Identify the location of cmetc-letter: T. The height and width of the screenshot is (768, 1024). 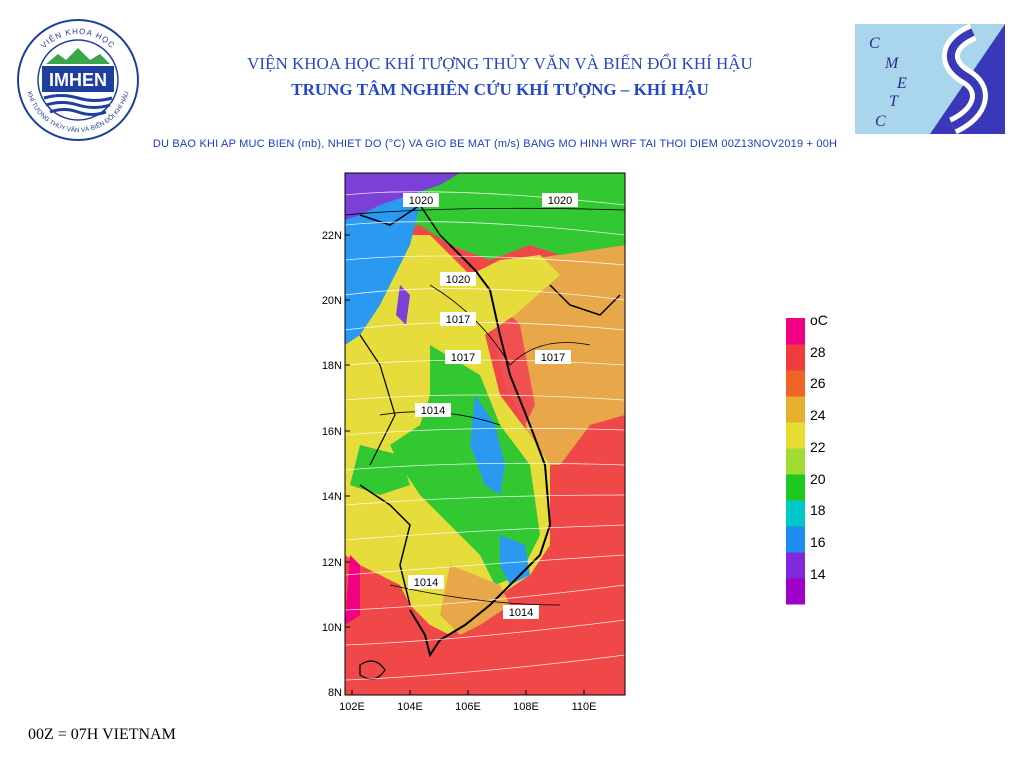
(894, 101).